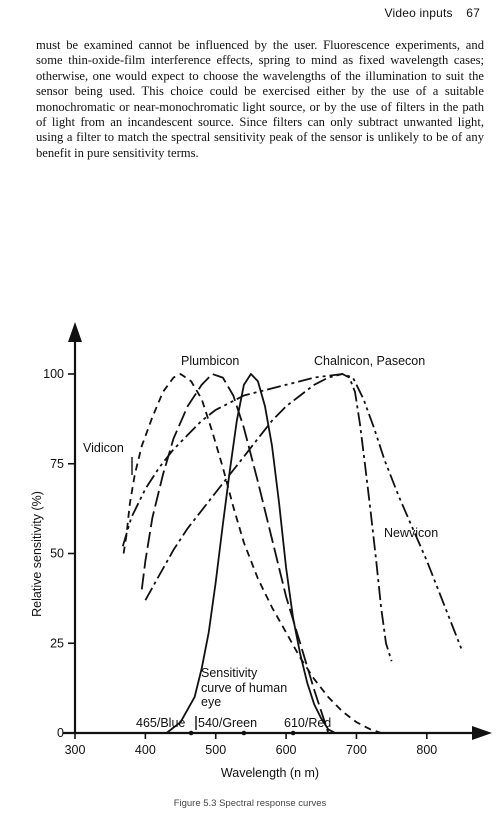 The height and width of the screenshot is (827, 500). What do you see at coordinates (270, 773) in the screenshot?
I see `x-axis-title: Wavelength (n m)` at bounding box center [270, 773].